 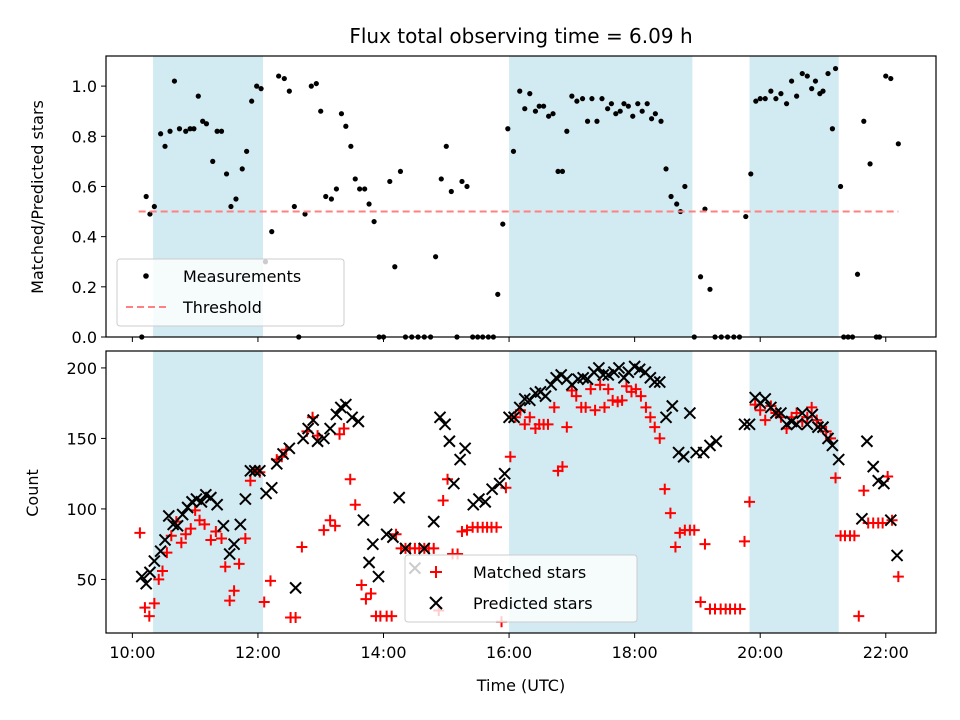 What do you see at coordinates (509, 339) in the screenshot?
I see `top-x-ticks` at bounding box center [509, 339].